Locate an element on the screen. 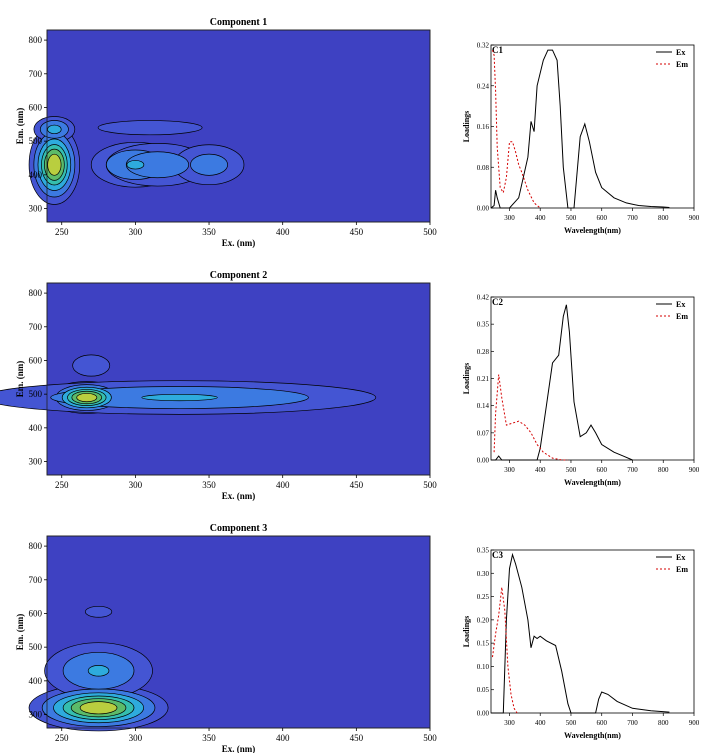 The image size is (727, 753). y-tick-label: 0.28 is located at coordinates (483, 352).